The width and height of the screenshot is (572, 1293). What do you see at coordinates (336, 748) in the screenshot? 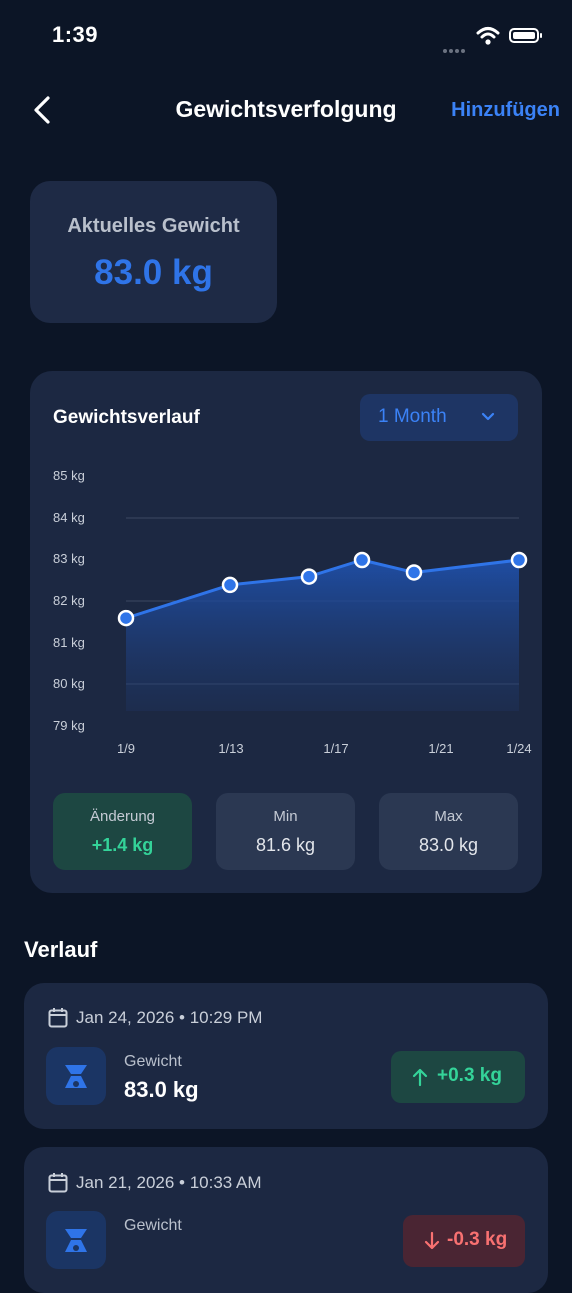
I see `x-tick-label: 1/17` at bounding box center [336, 748].